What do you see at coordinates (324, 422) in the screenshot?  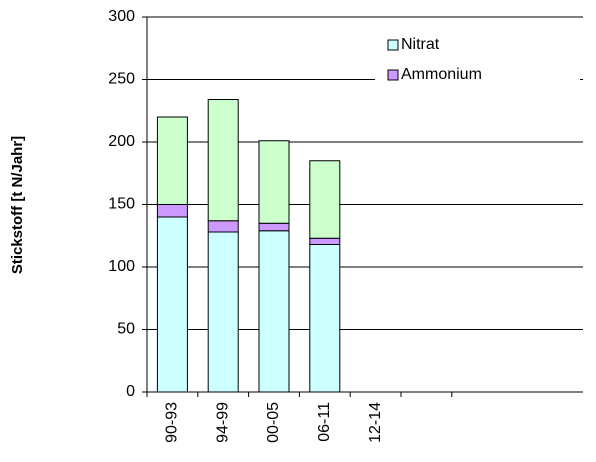 I see `x-tick-label: 06-11` at bounding box center [324, 422].